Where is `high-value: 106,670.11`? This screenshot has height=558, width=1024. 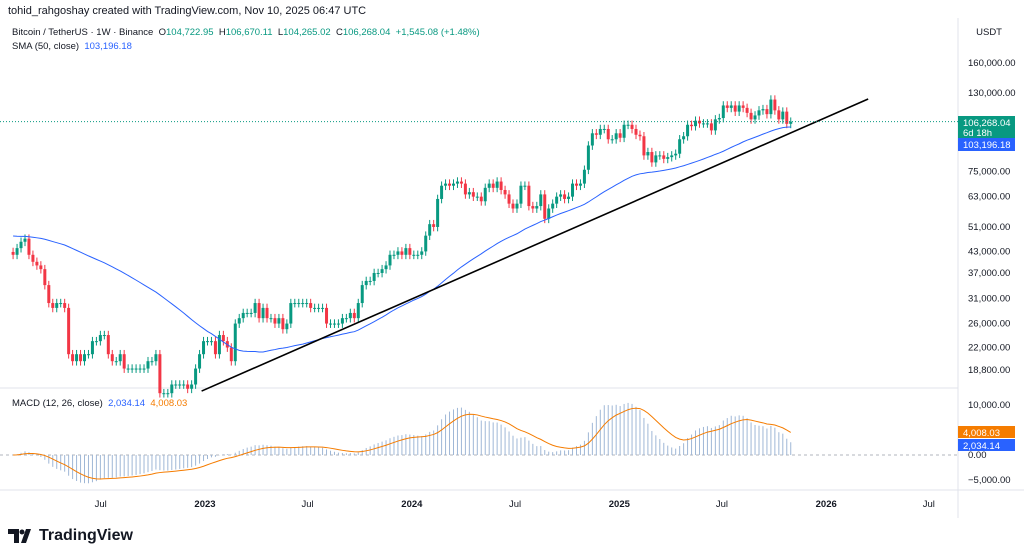 high-value: 106,670.11 is located at coordinates (249, 32).